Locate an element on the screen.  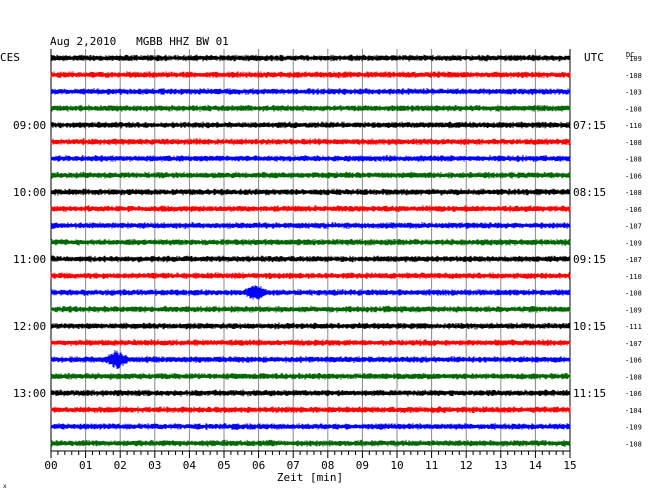
x-tick-label: 00 is located at coordinates (50, 465).